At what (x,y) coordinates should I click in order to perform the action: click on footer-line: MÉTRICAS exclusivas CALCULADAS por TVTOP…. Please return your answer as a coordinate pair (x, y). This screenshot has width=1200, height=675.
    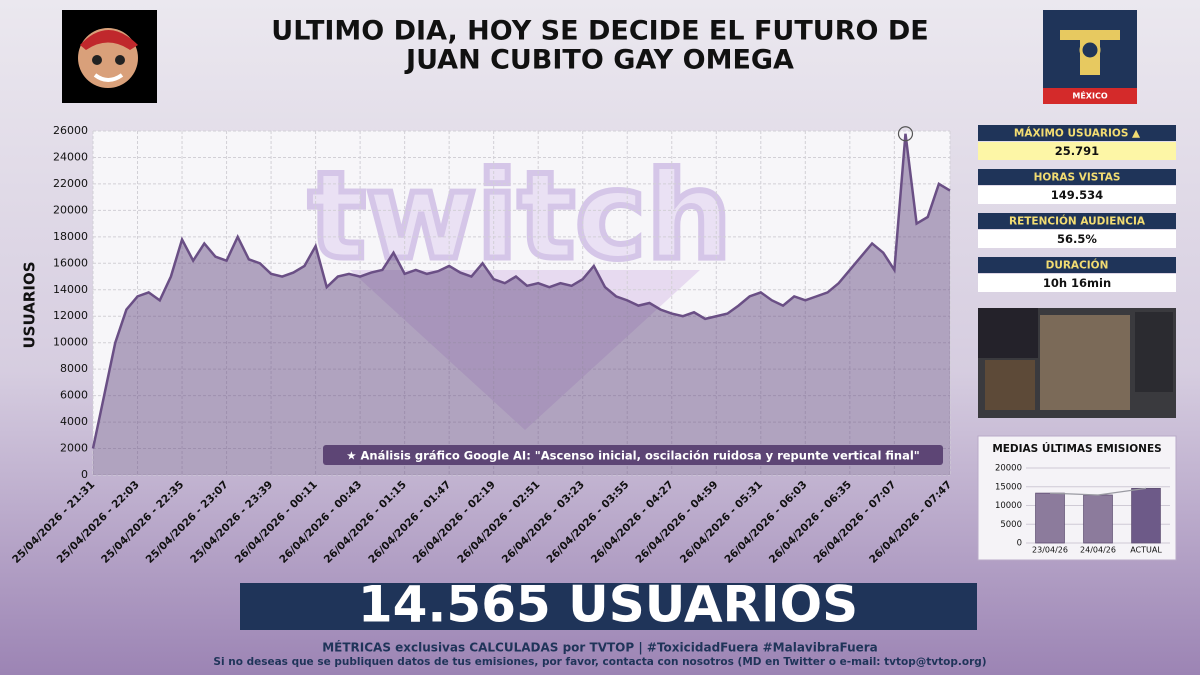
    Looking at the image, I should click on (600, 647).